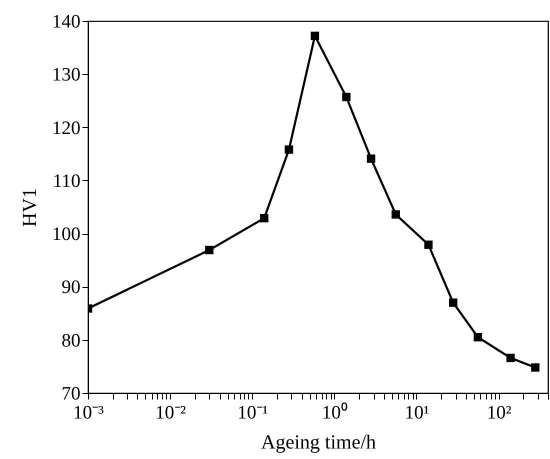 The image size is (550, 459). Describe the element at coordinates (66, 181) in the screenshot. I see `y-tick-label: 110` at that location.